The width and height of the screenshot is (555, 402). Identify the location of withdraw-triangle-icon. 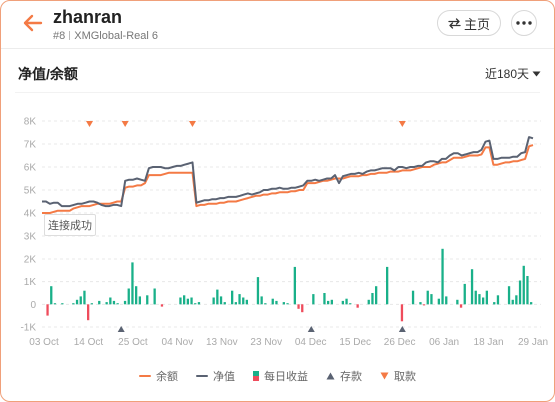
(384, 376).